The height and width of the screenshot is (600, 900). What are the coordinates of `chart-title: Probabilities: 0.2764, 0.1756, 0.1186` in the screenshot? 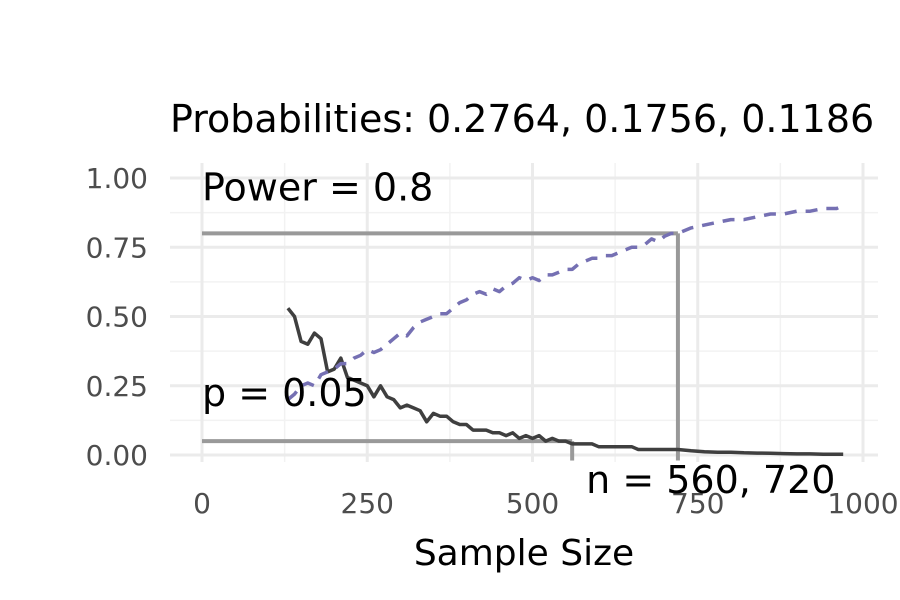 It's located at (522, 119).